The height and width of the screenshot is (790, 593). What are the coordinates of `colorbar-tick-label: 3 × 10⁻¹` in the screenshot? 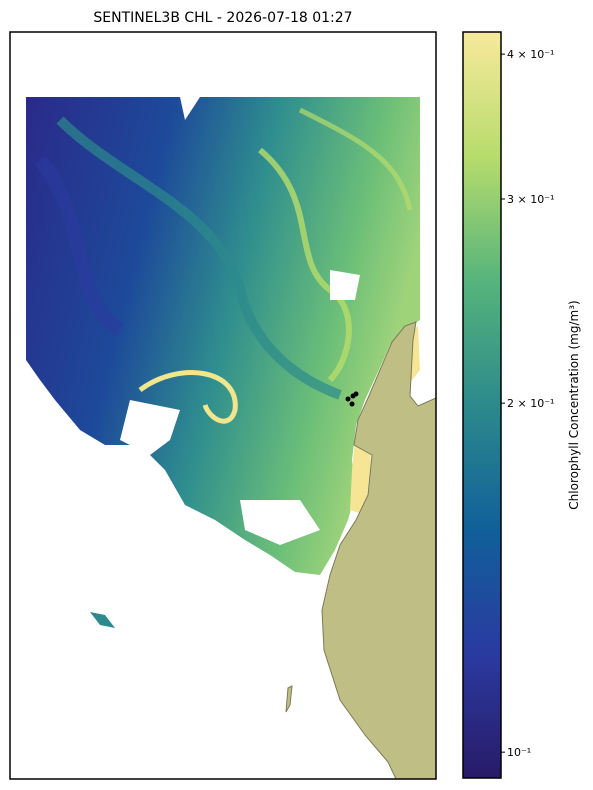 It's located at (530, 199).